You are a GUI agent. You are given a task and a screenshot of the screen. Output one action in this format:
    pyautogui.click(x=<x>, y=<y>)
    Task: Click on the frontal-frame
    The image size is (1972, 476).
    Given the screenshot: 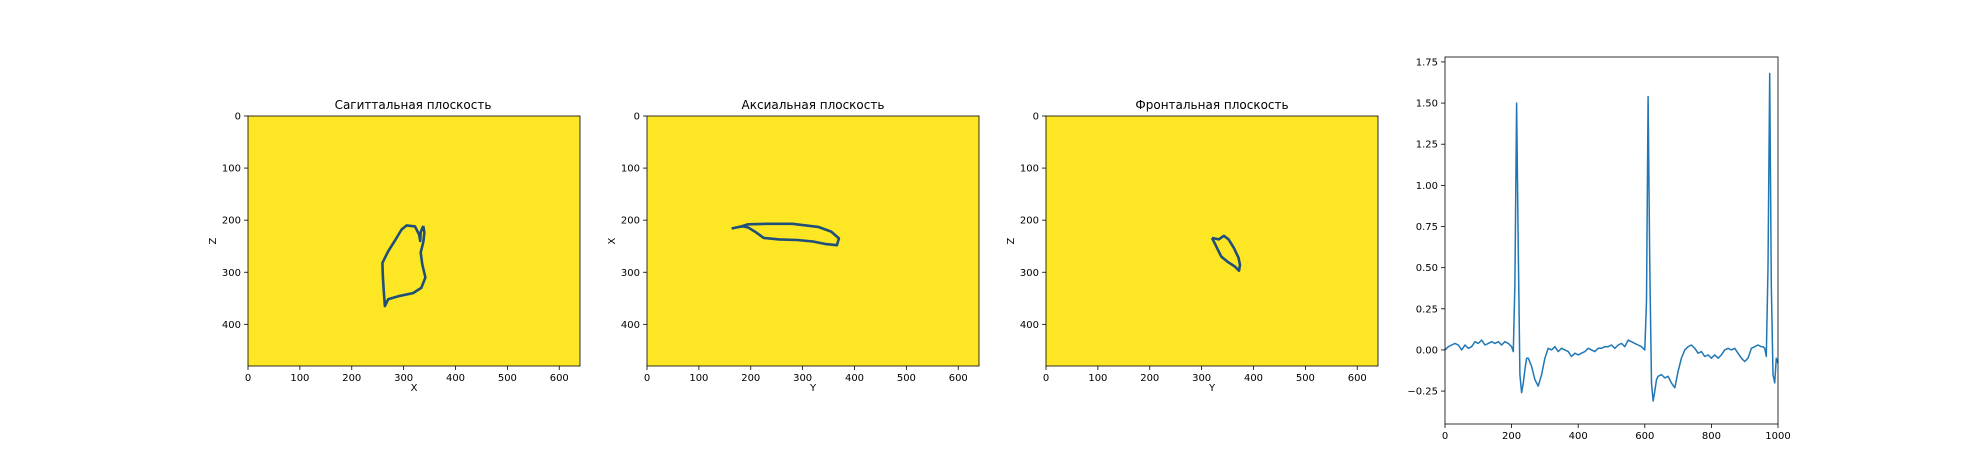 What is the action you would take?
    pyautogui.click(x=1212, y=241)
    